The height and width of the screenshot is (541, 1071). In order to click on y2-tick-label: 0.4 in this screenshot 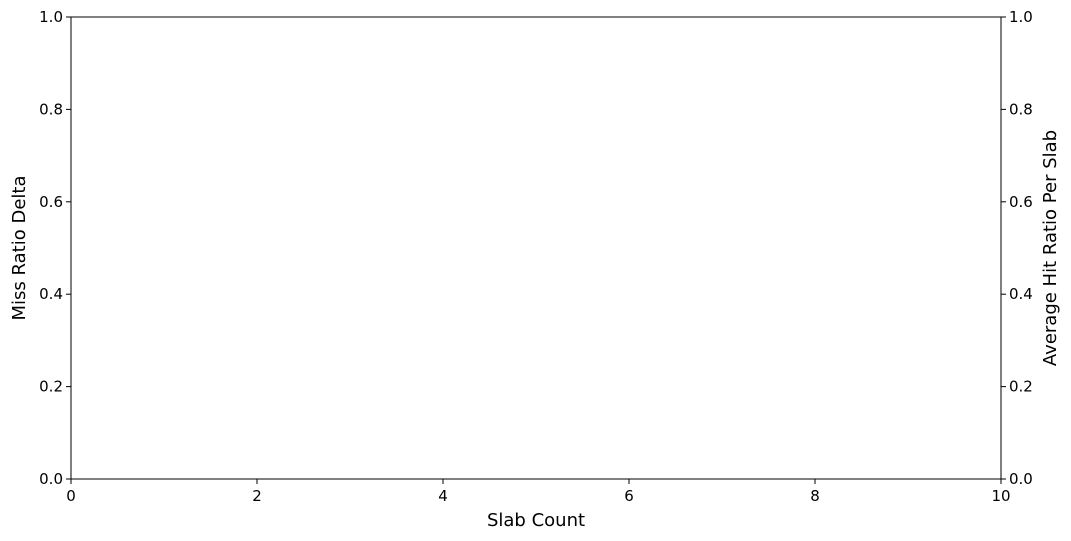, I will do `click(1021, 294)`.